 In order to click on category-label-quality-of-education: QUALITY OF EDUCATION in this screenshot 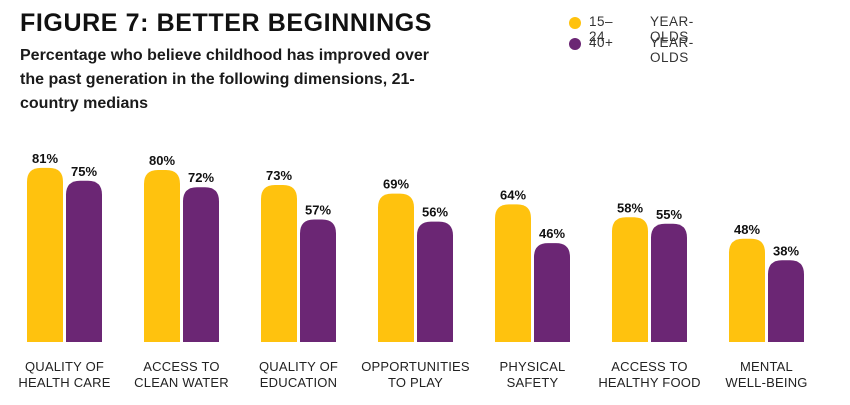, I will do `click(298, 374)`.